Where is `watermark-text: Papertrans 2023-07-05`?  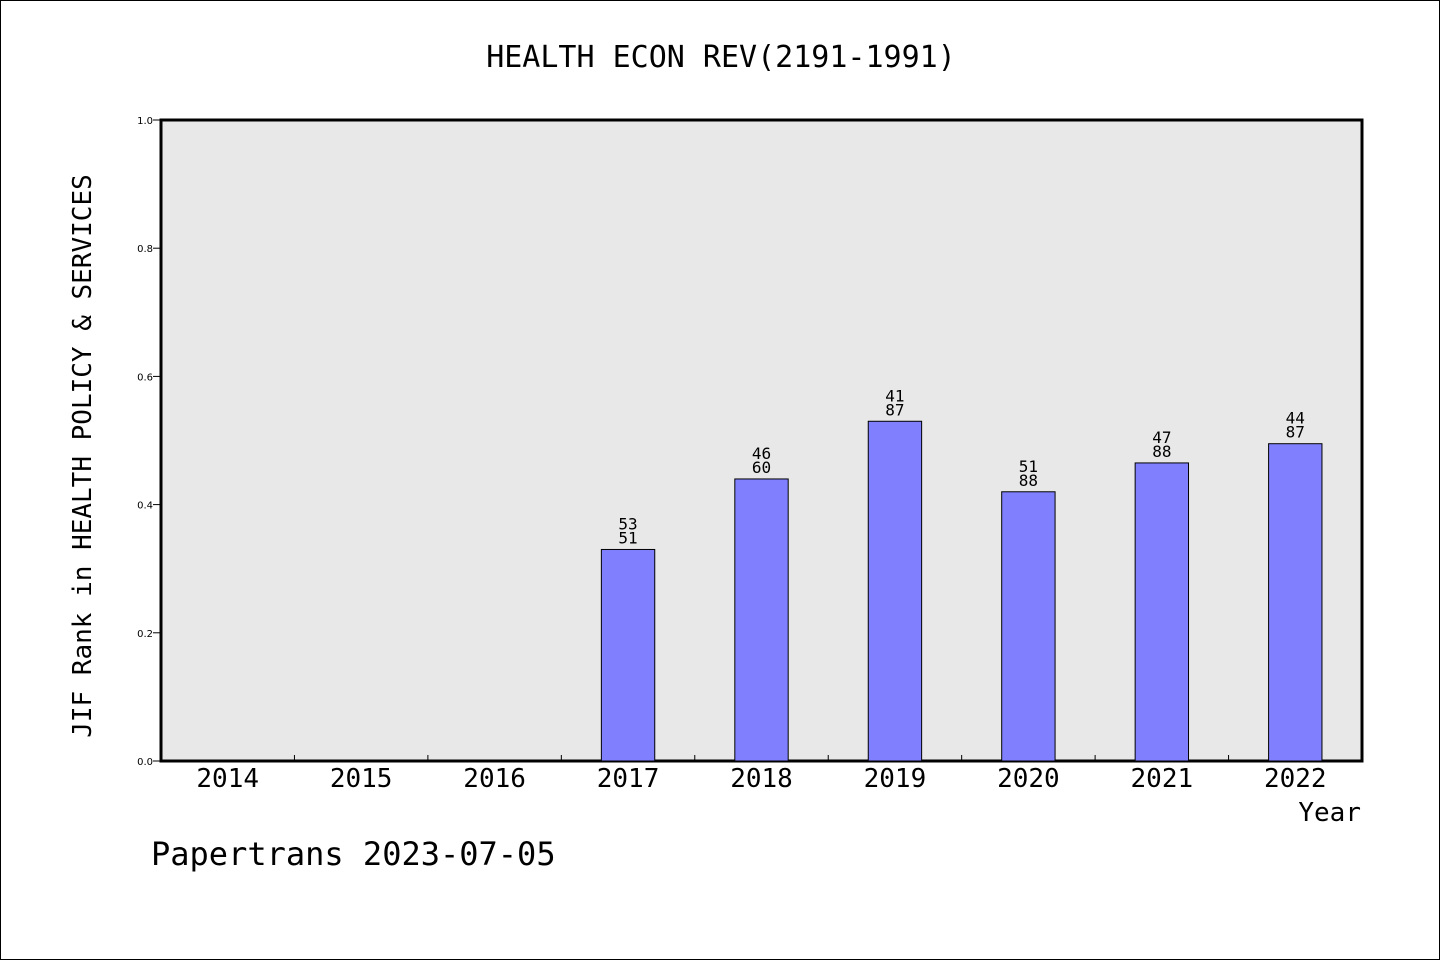
watermark-text: Papertrans 2023-07-05 is located at coordinates (353, 854).